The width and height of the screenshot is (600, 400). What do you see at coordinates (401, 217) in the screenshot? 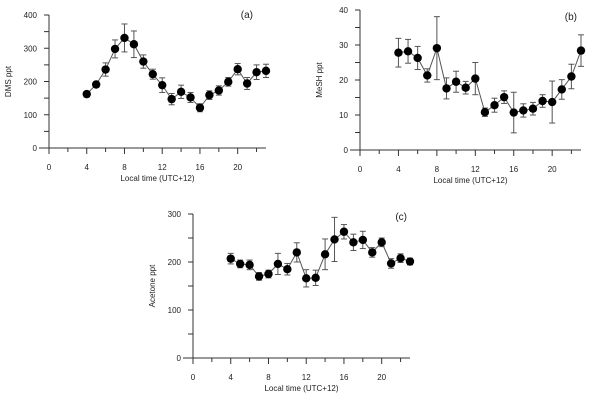
I see `panel-label: (c)` at bounding box center [401, 217].